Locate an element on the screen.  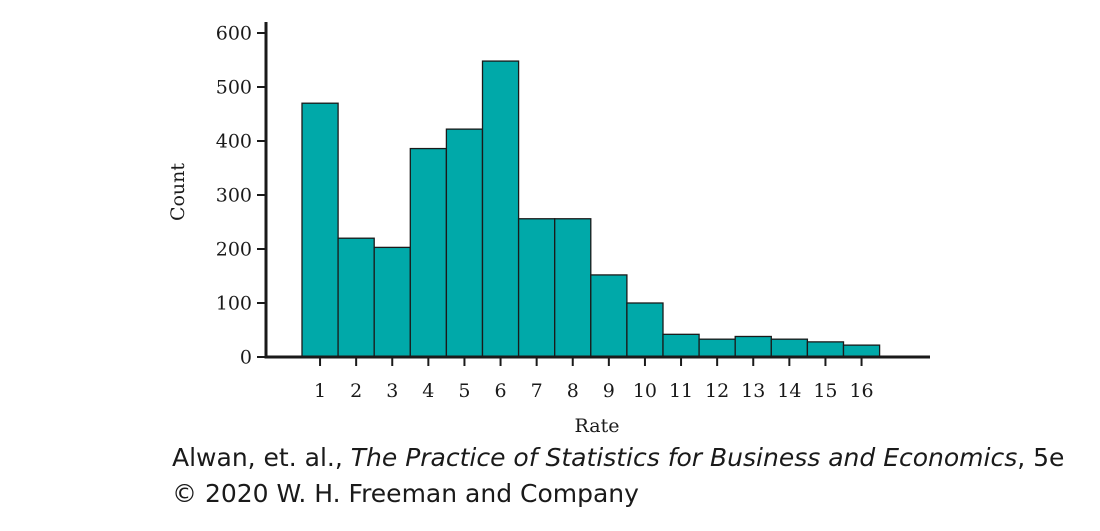
y-tick-label: 500 is located at coordinates (234, 88).